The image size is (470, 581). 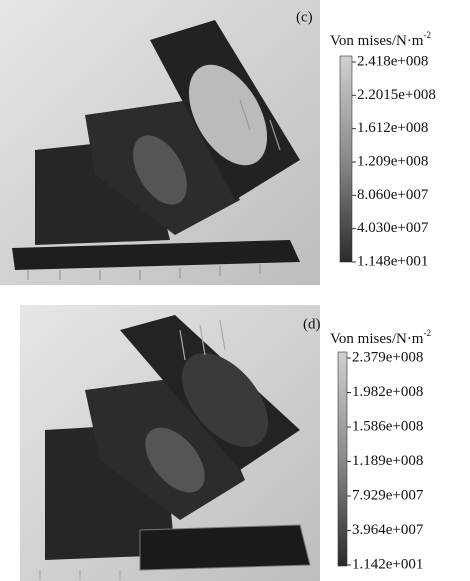 What do you see at coordinates (388, 530) in the screenshot?
I see `legend-tick-label: 3.964e+007` at bounding box center [388, 530].